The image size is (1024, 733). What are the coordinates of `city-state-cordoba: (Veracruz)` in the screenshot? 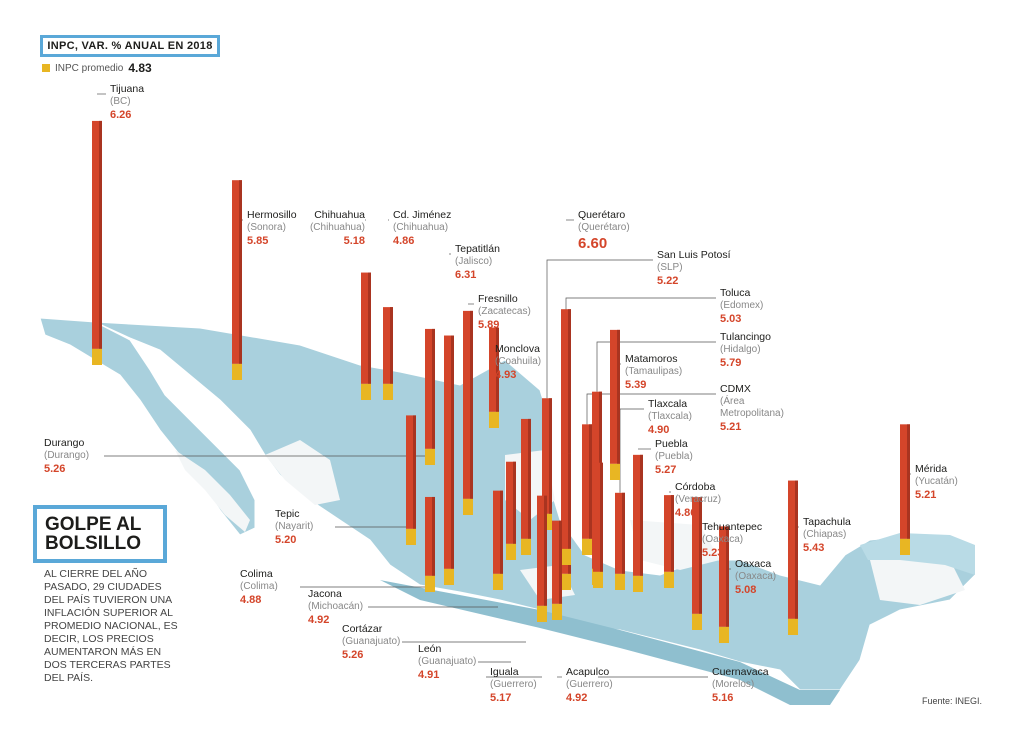 It's located at (698, 499).